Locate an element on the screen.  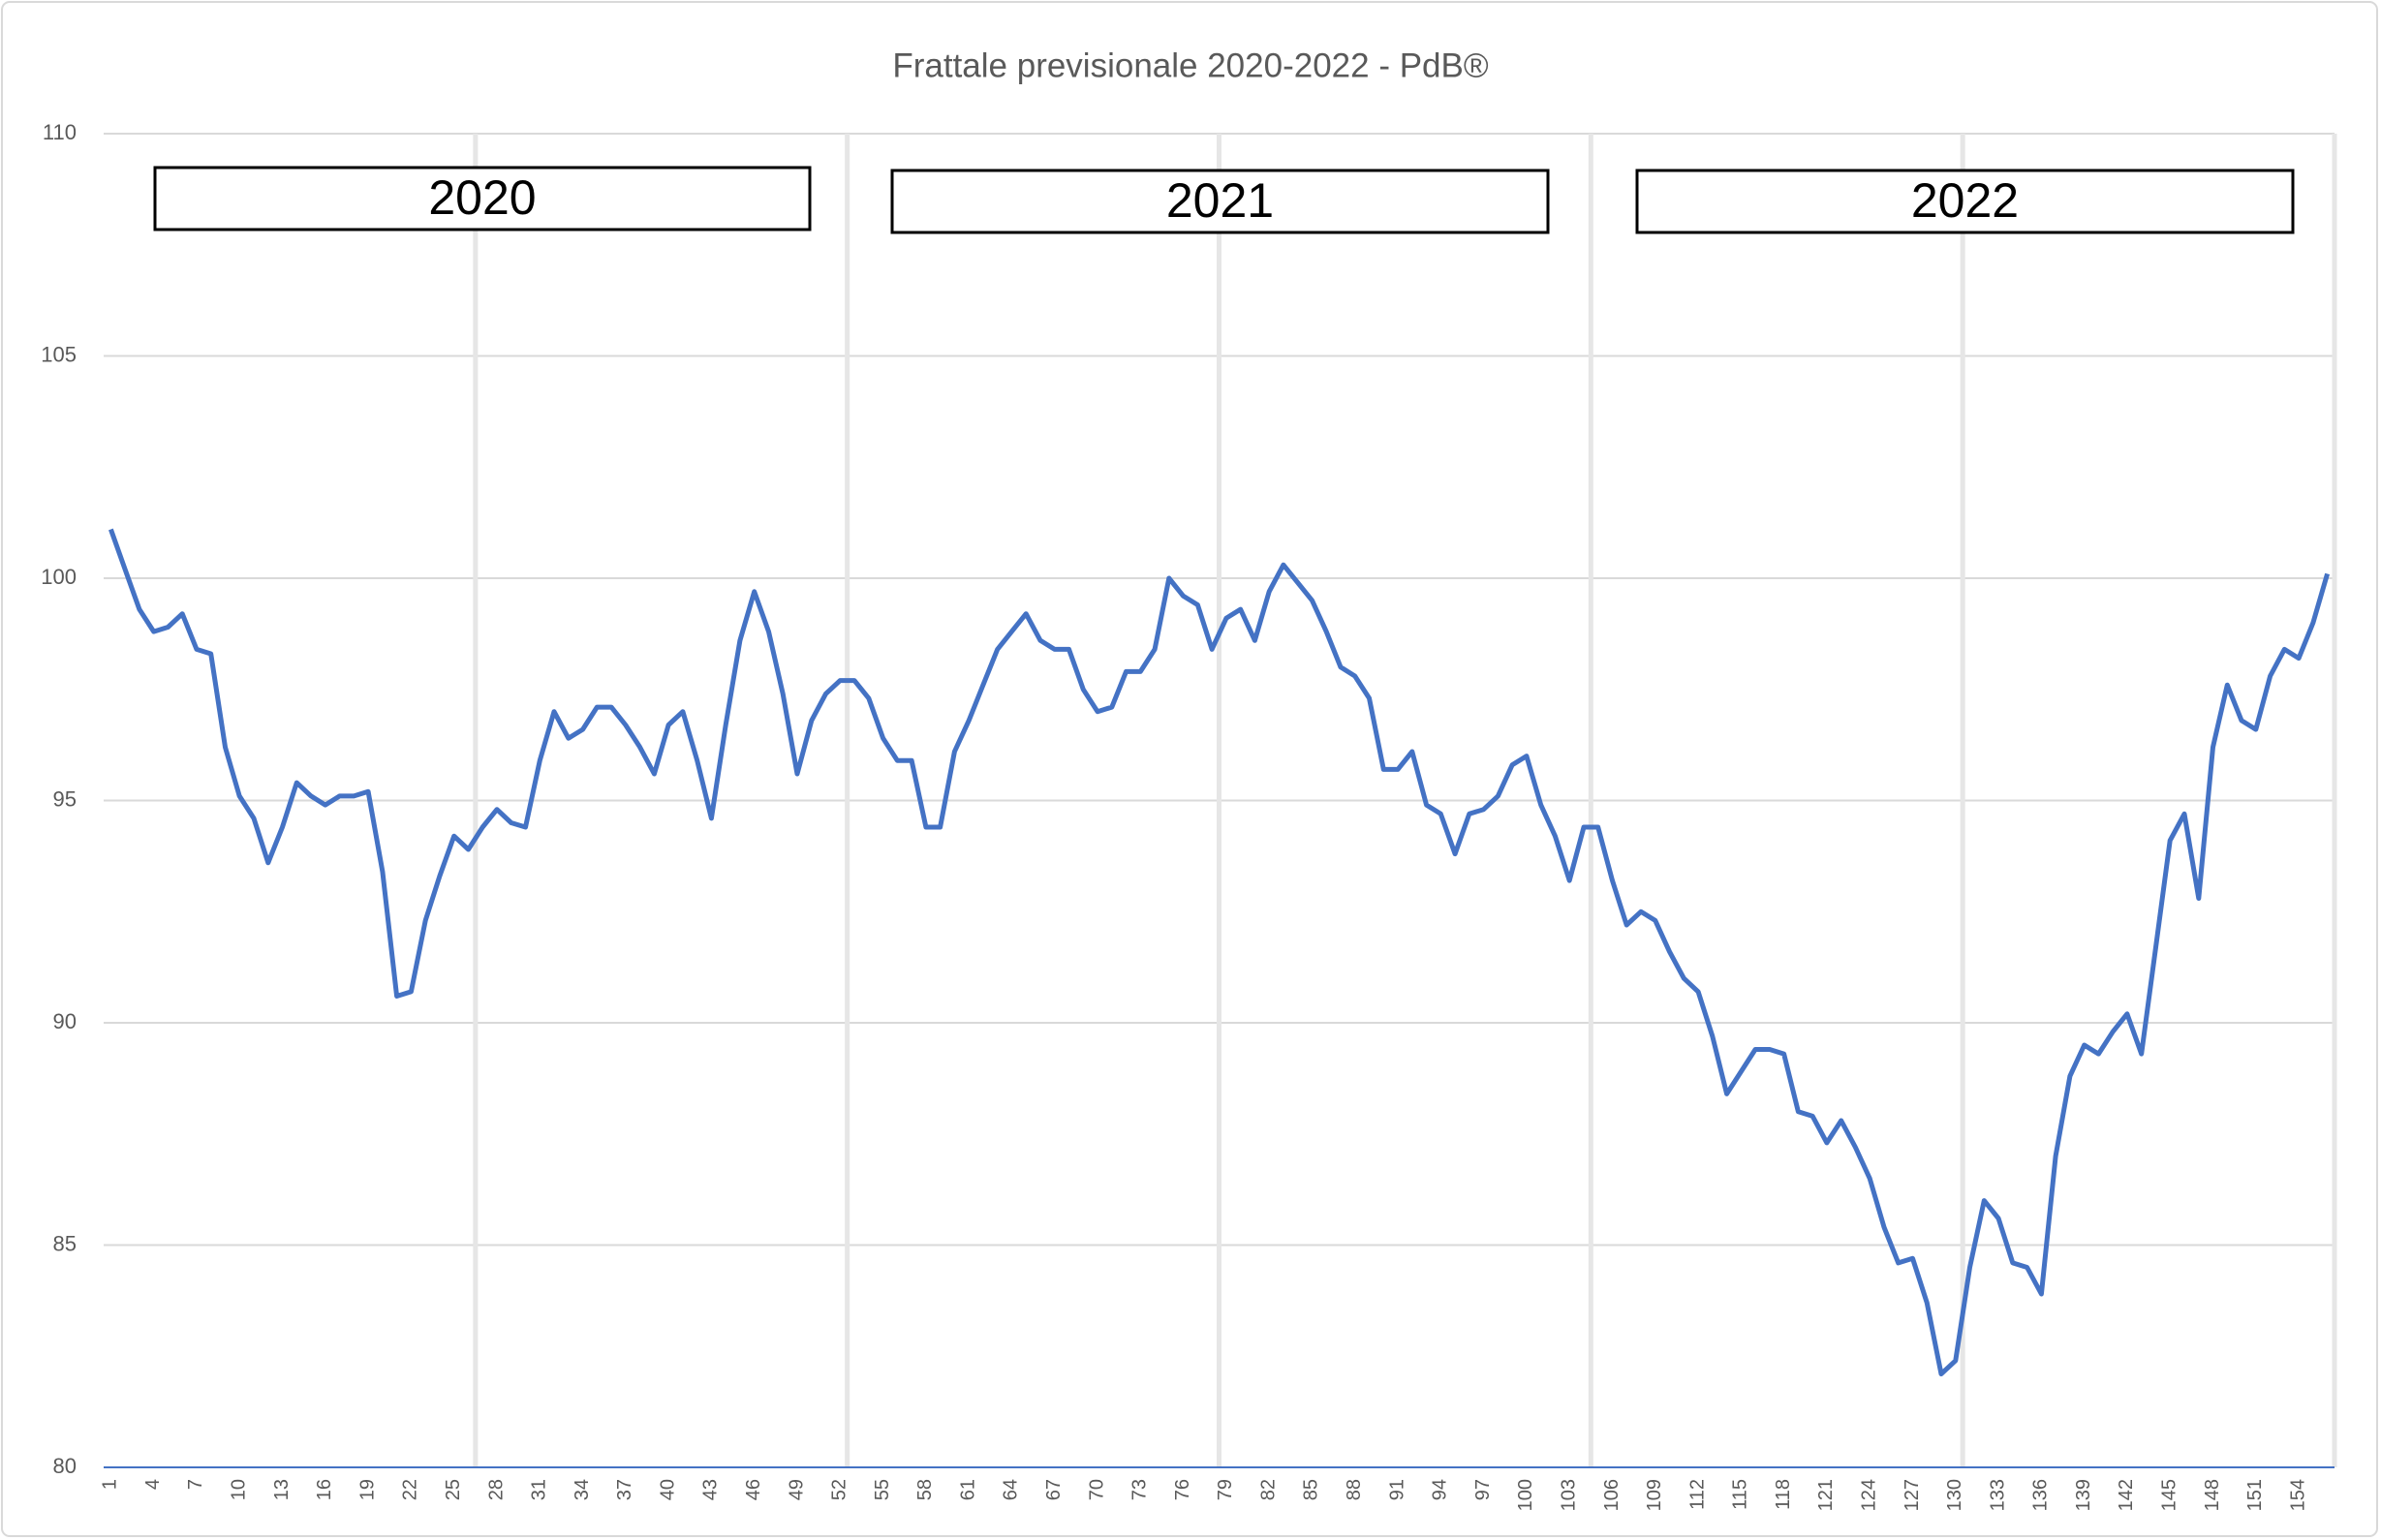
x-tick-label: 136 is located at coordinates (2041, 1495).